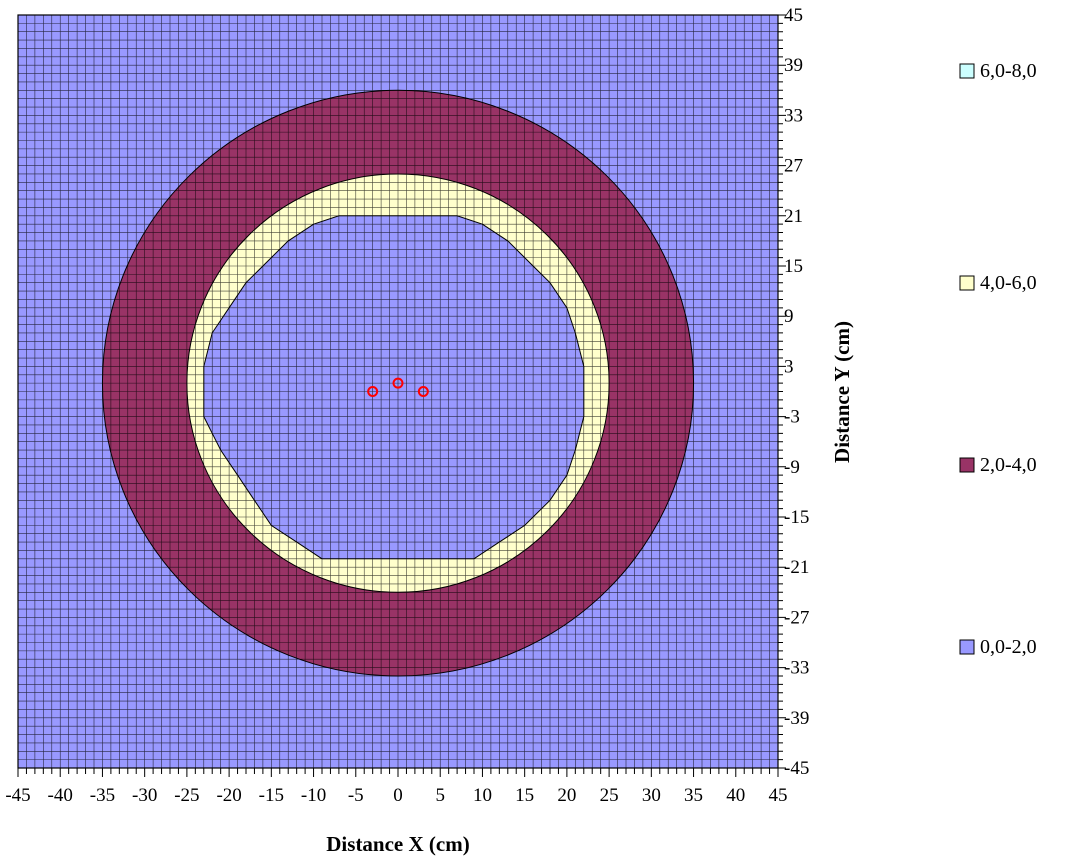 The width and height of the screenshot is (1069, 859). I want to click on y-axis: 45 39 33 27 21 15 9 3 -3 -9 -15 -21 -27 -33 -39 -45, so click(793, 392).